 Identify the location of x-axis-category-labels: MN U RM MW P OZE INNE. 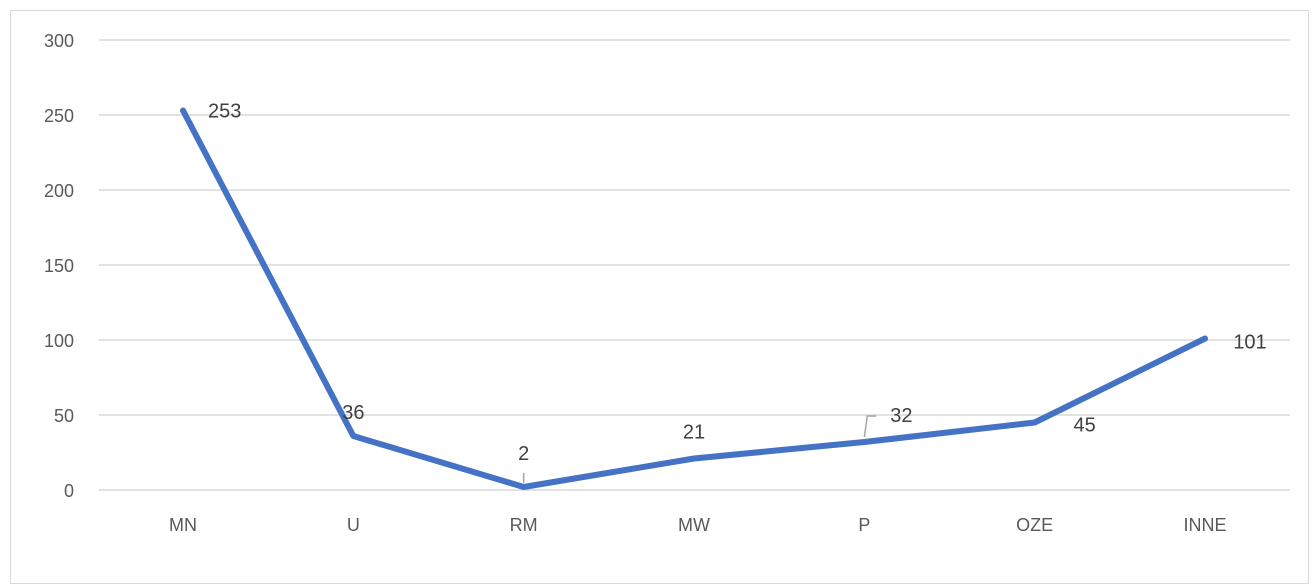
(698, 525).